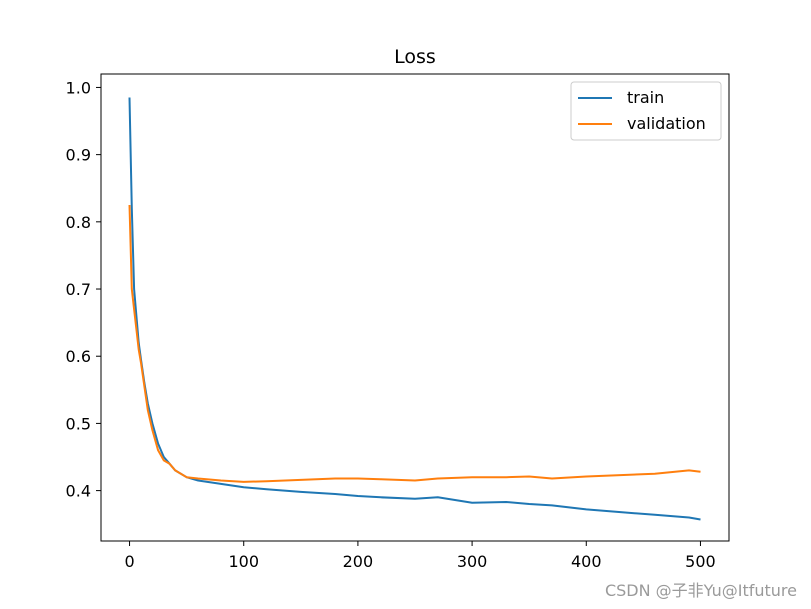  I want to click on x-tick-label: 500, so click(700, 561).